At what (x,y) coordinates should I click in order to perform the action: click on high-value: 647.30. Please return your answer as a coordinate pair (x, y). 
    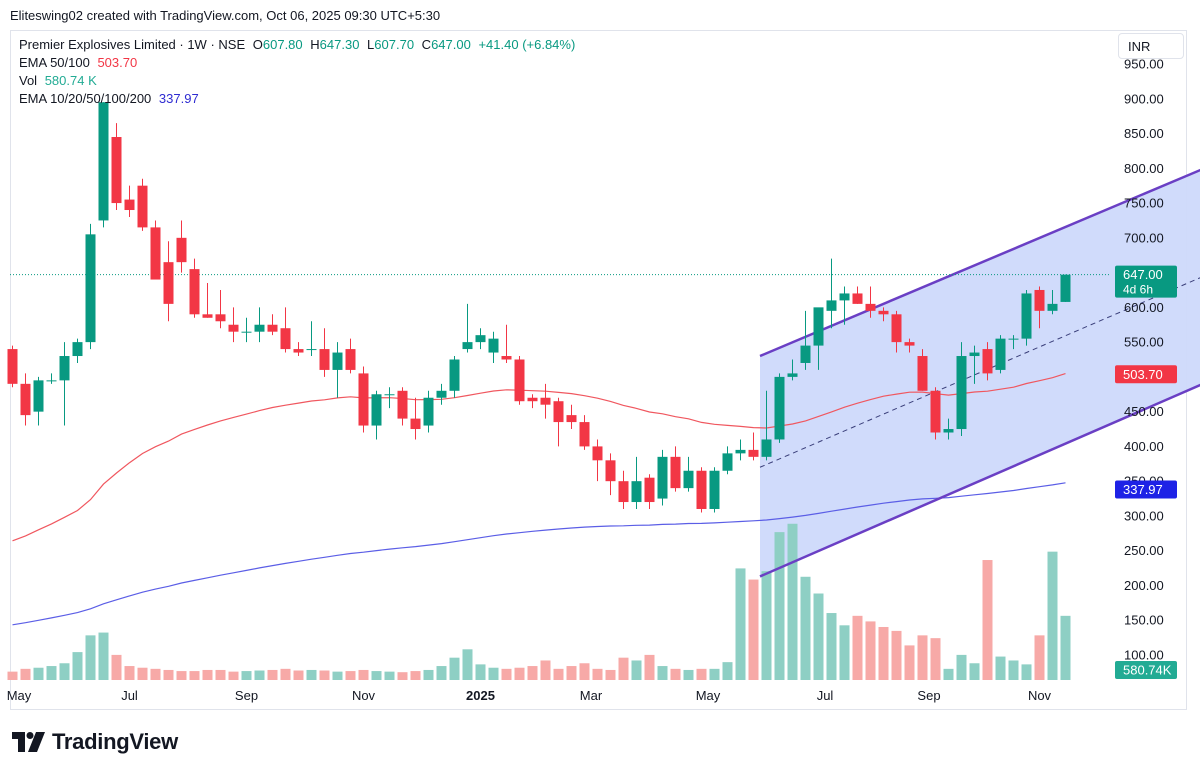
    Looking at the image, I should click on (339, 44).